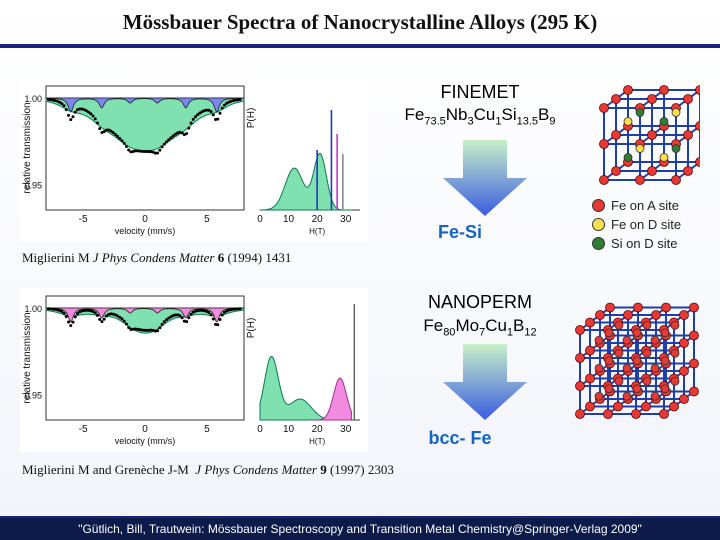 The width and height of the screenshot is (720, 540). What do you see at coordinates (480, 327) in the screenshot?
I see `nanoperm-formula: Fe80Mo7Cu1B12` at bounding box center [480, 327].